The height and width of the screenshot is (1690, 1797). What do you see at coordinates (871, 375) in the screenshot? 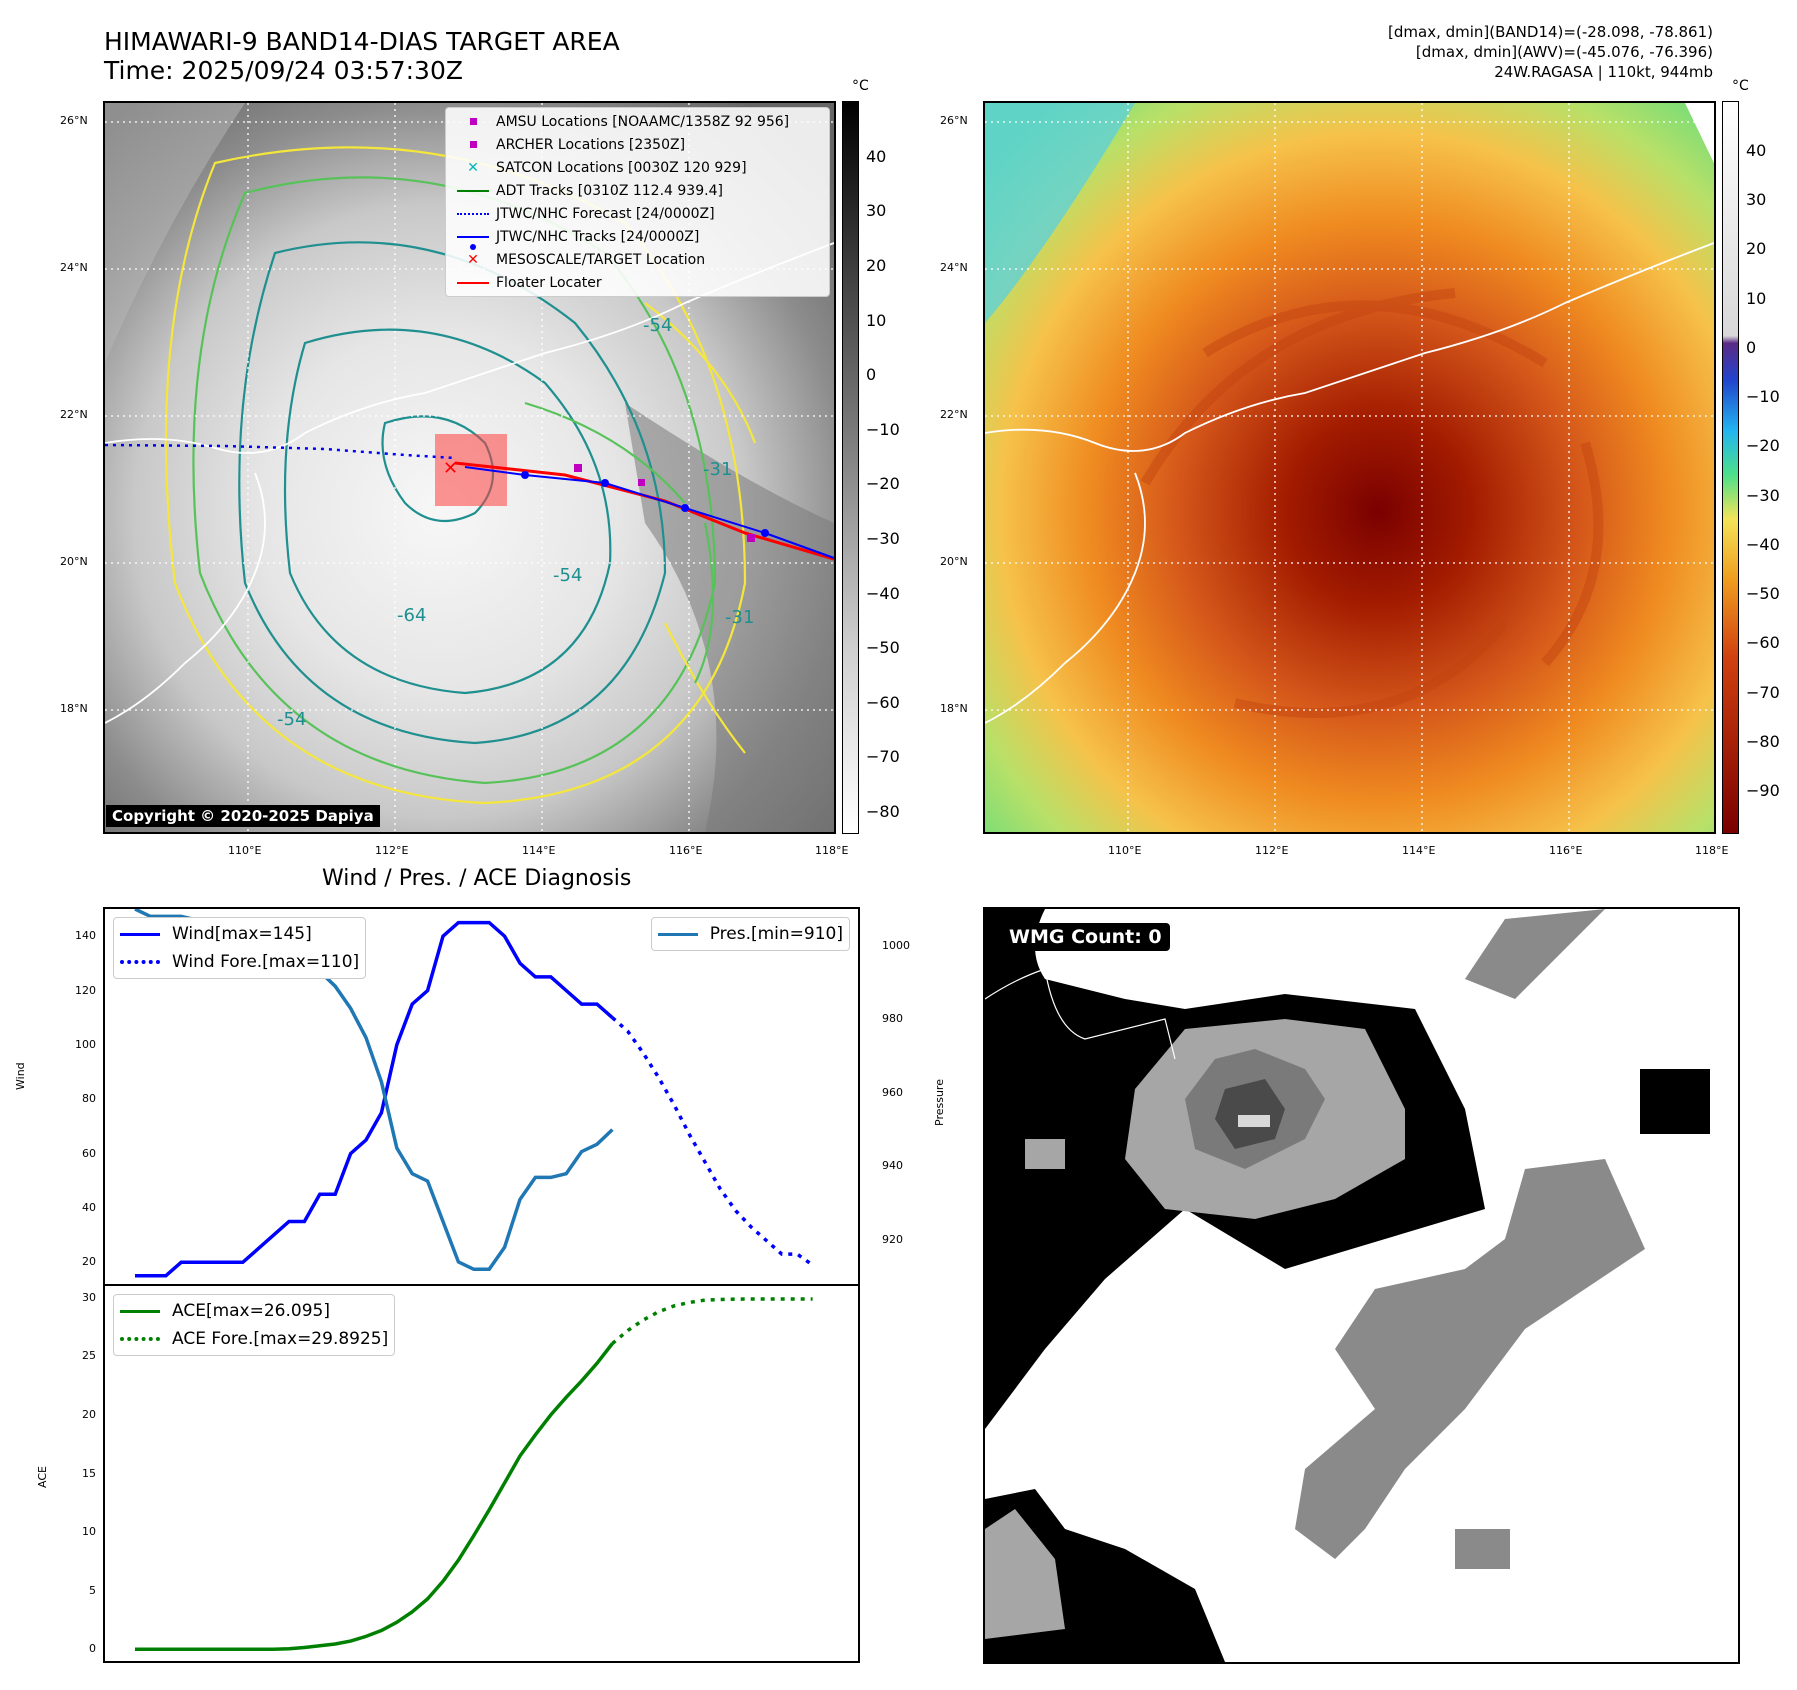
I see `gray-colorbar-tick: 0` at bounding box center [871, 375].